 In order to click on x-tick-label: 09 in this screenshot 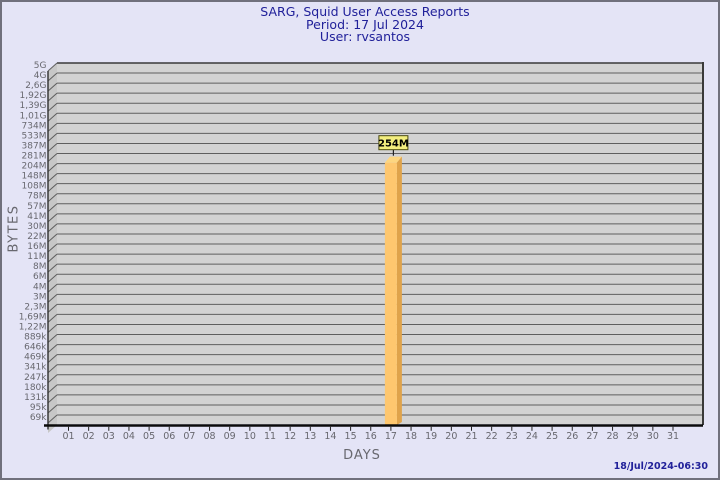, I will do `click(230, 436)`.